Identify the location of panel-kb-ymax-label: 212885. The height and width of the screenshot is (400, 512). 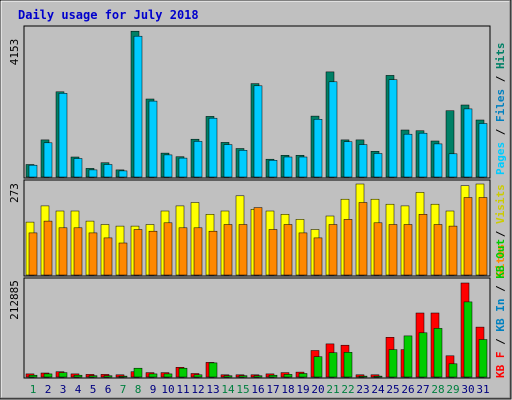
(14, 300).